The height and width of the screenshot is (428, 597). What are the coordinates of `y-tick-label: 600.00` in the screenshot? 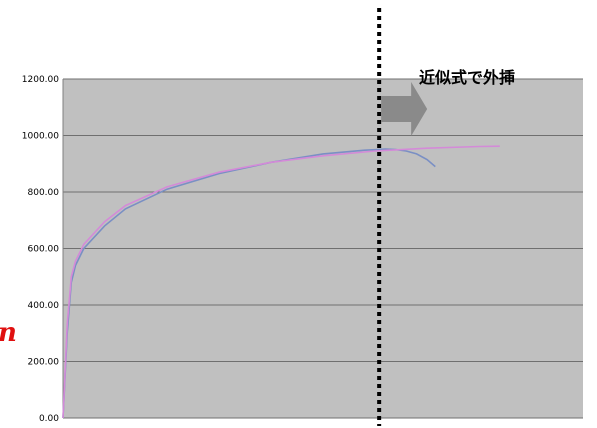 It's located at (44, 250).